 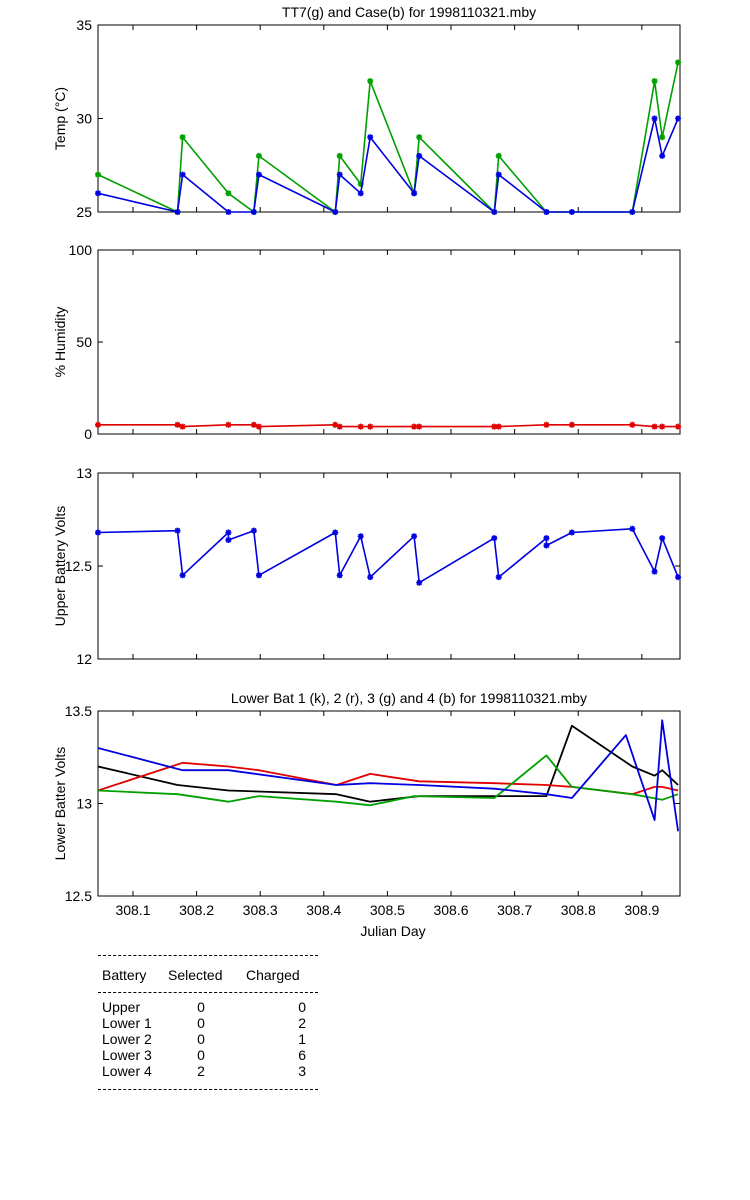 What do you see at coordinates (208, 992) in the screenshot?
I see `table-divider-middle` at bounding box center [208, 992].